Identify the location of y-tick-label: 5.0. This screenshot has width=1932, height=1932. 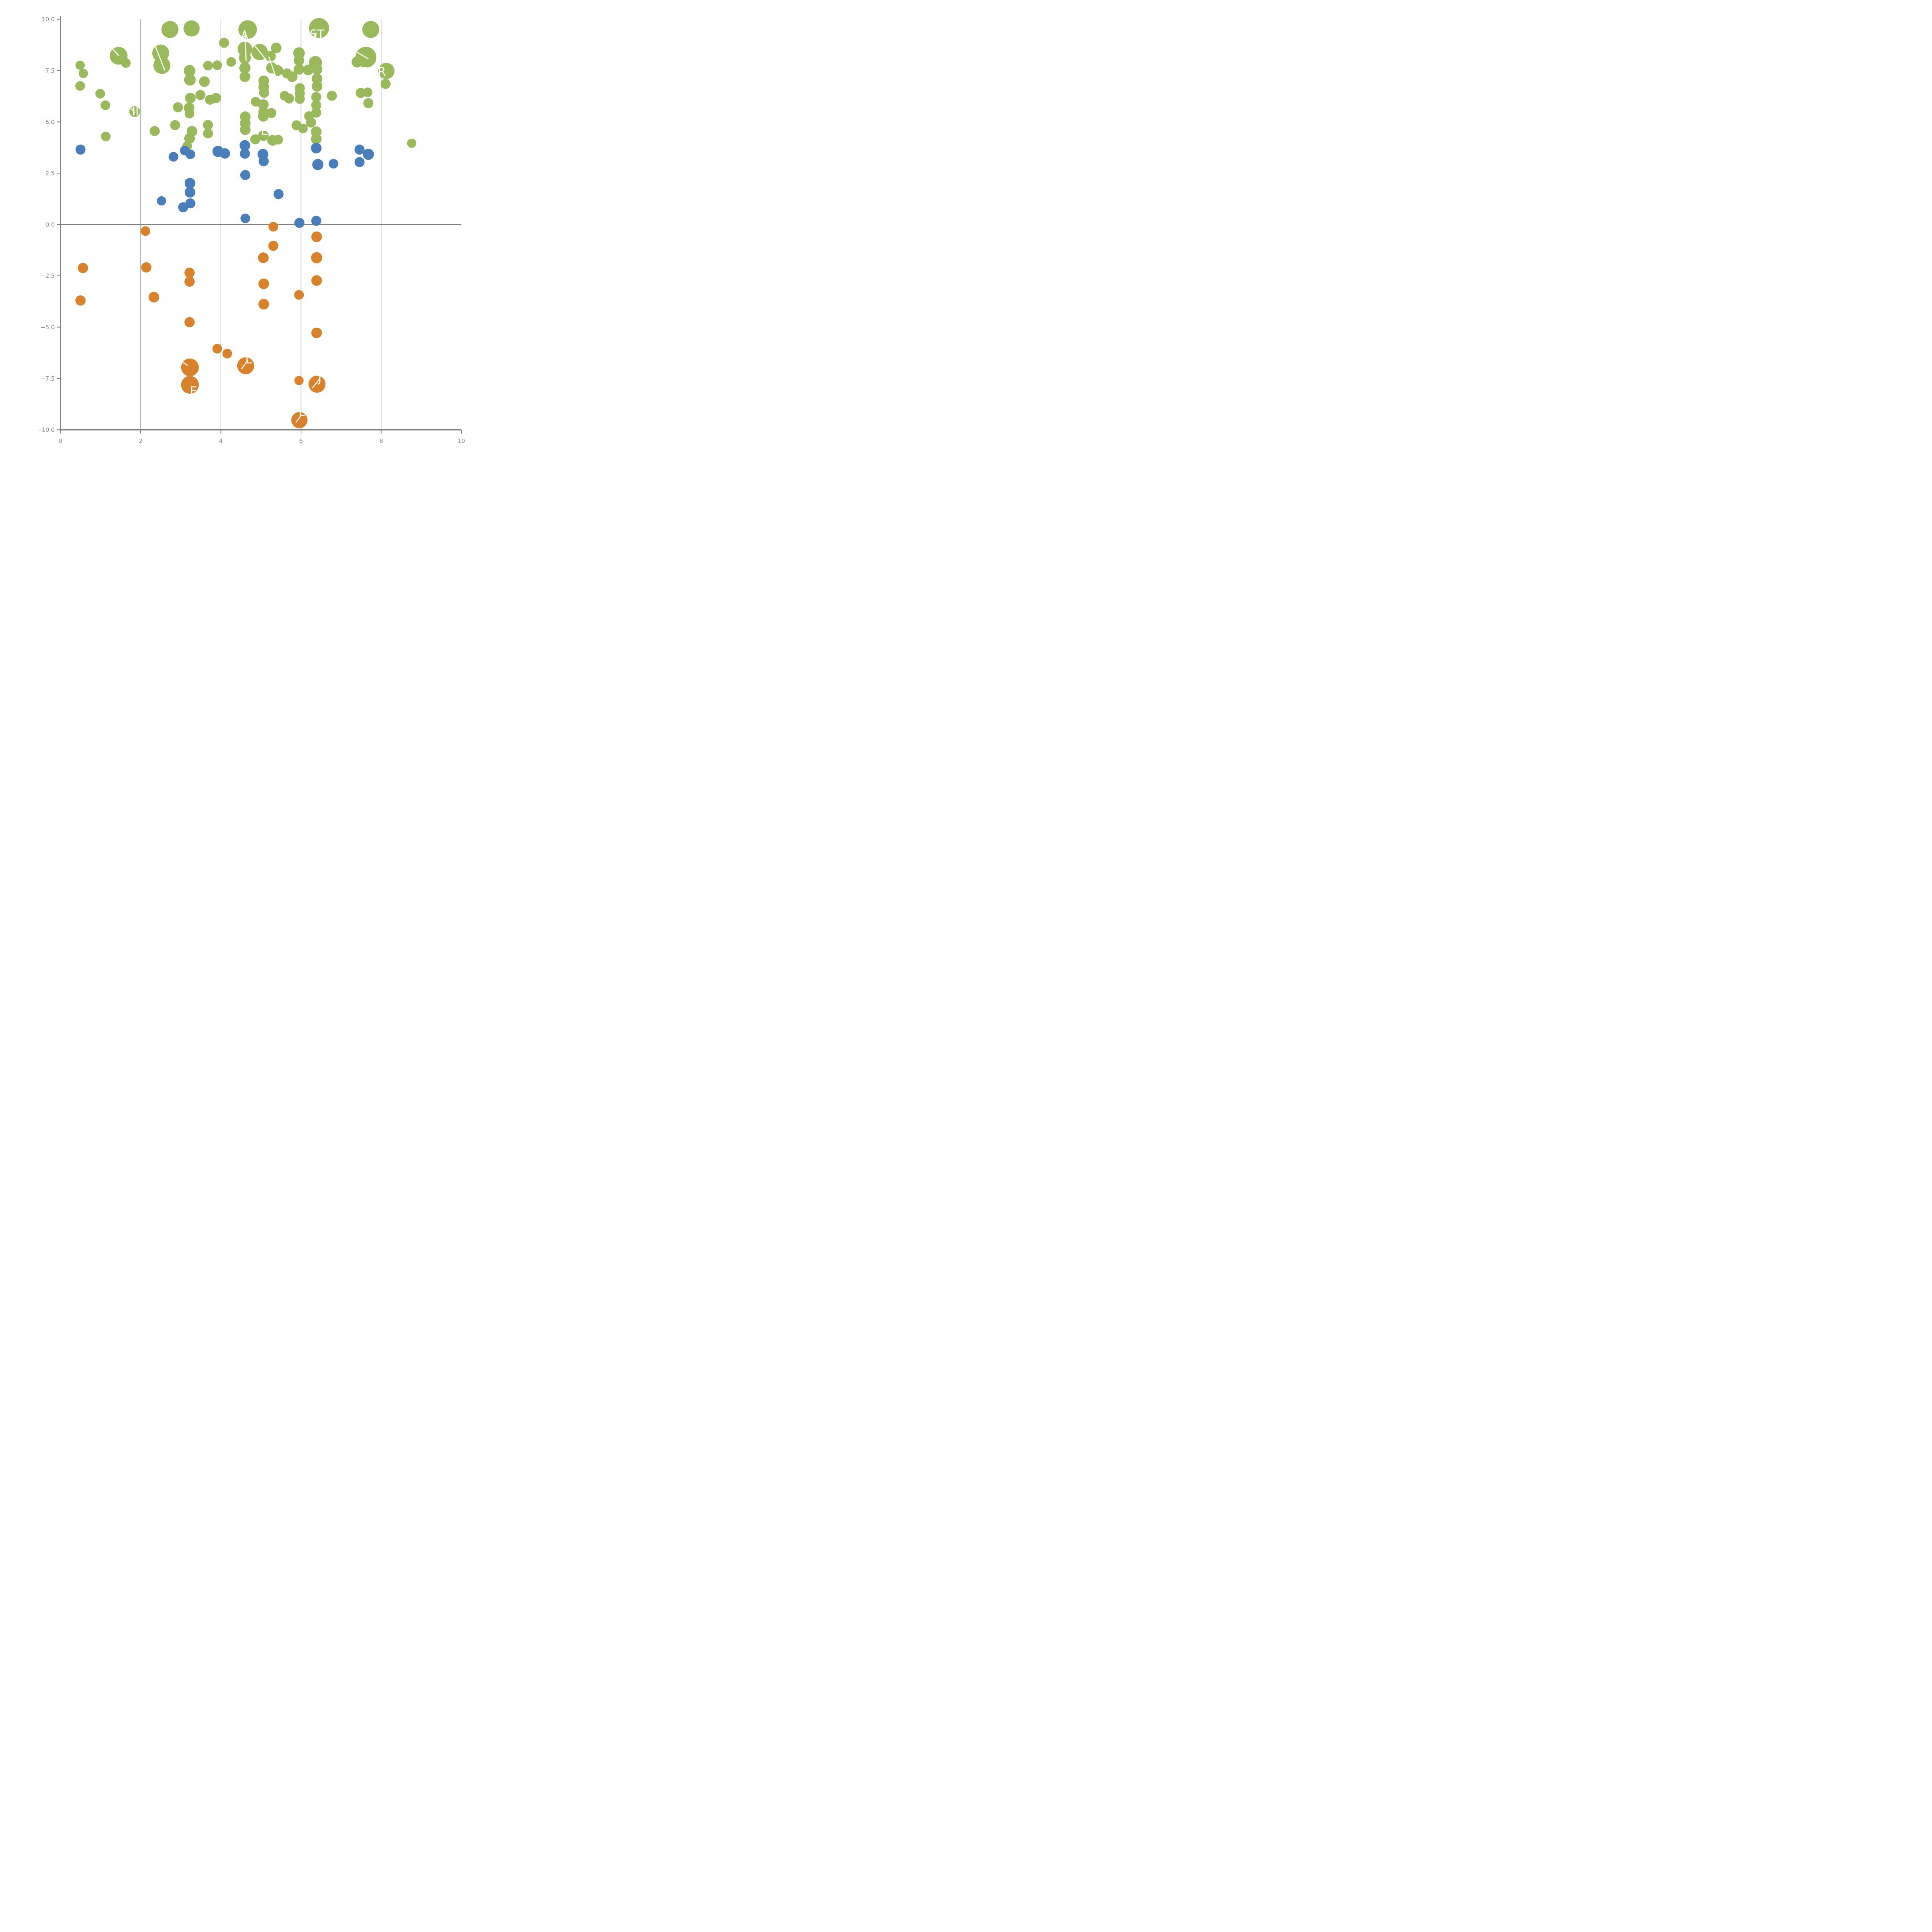
(50, 122).